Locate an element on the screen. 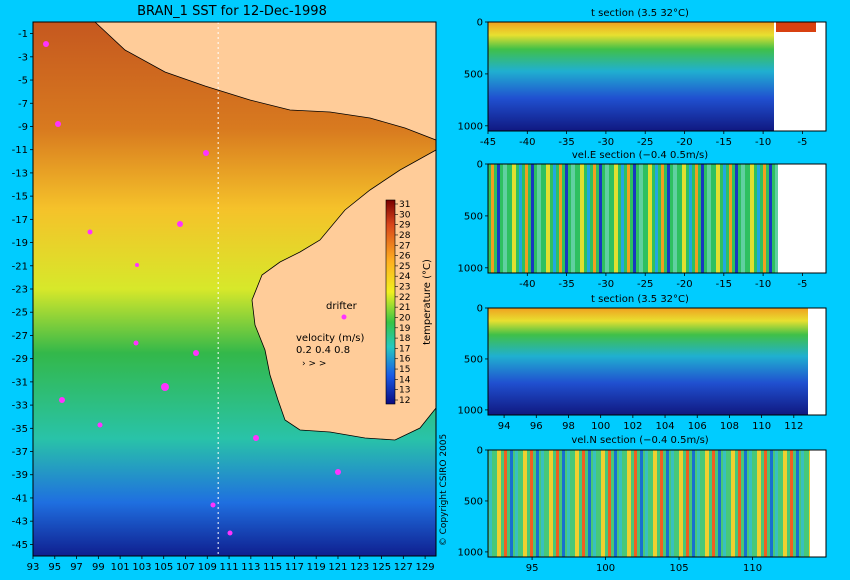 The width and height of the screenshot is (850, 580). map-y-tick-label: -17 is located at coordinates (20, 220).